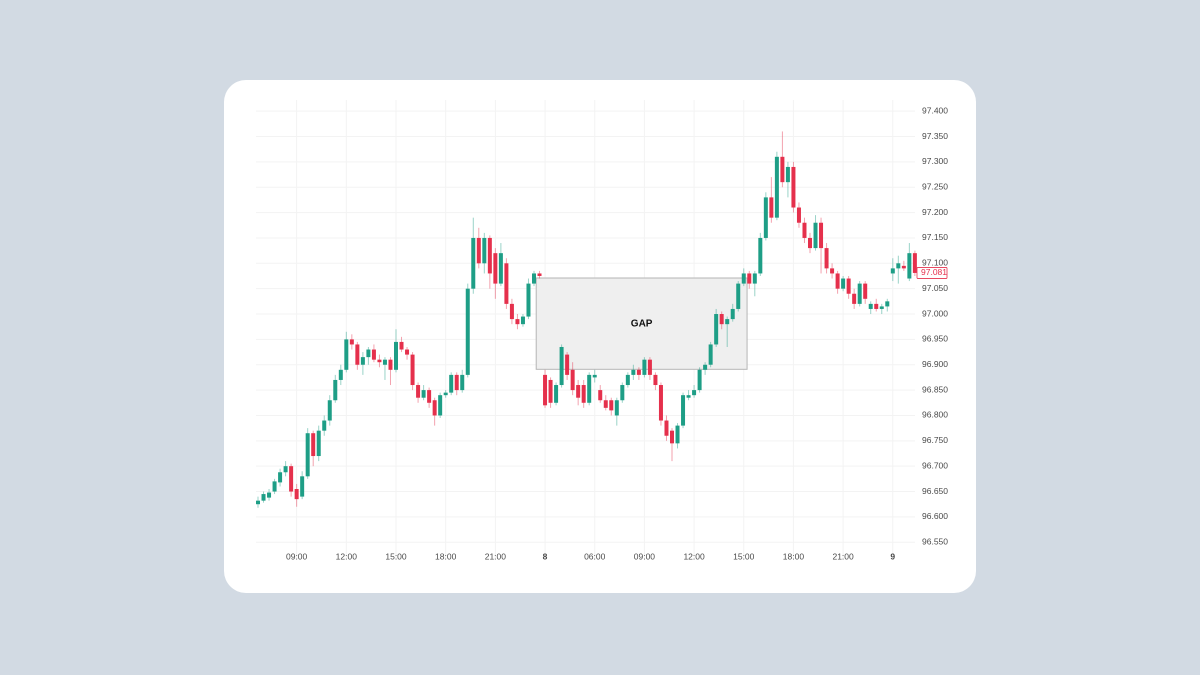  I want to click on y-tick-label: 97.000, so click(935, 313).